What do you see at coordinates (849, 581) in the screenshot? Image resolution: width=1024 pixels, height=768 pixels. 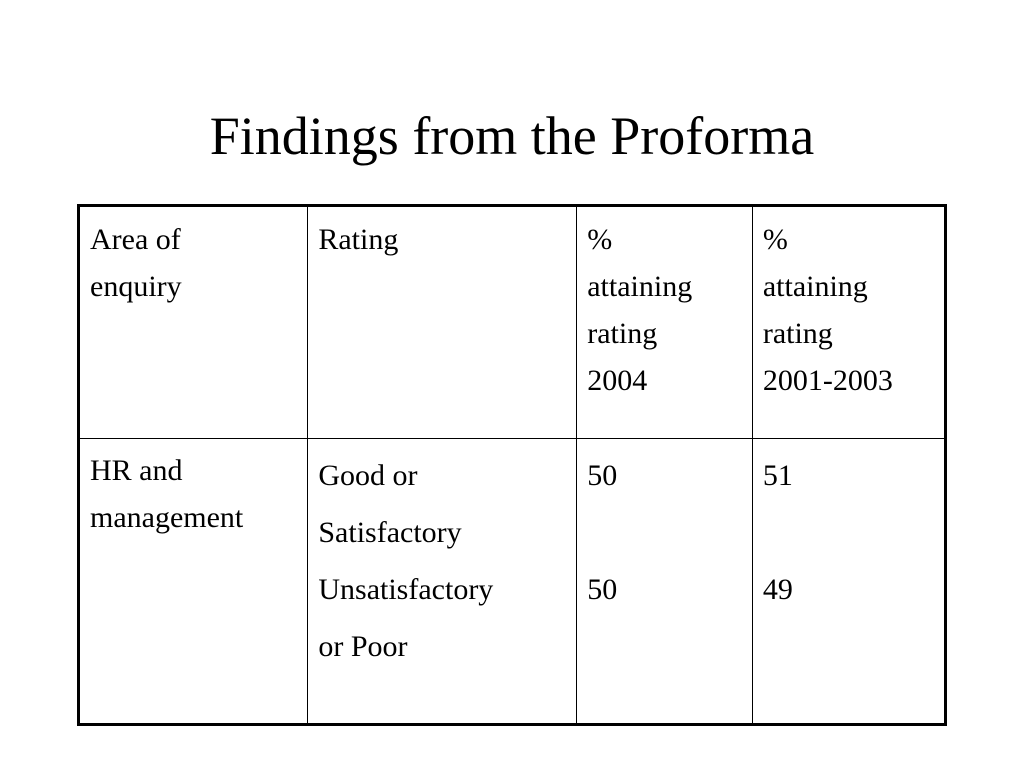 I see `cell-pct-2001-2003: 51 49` at bounding box center [849, 581].